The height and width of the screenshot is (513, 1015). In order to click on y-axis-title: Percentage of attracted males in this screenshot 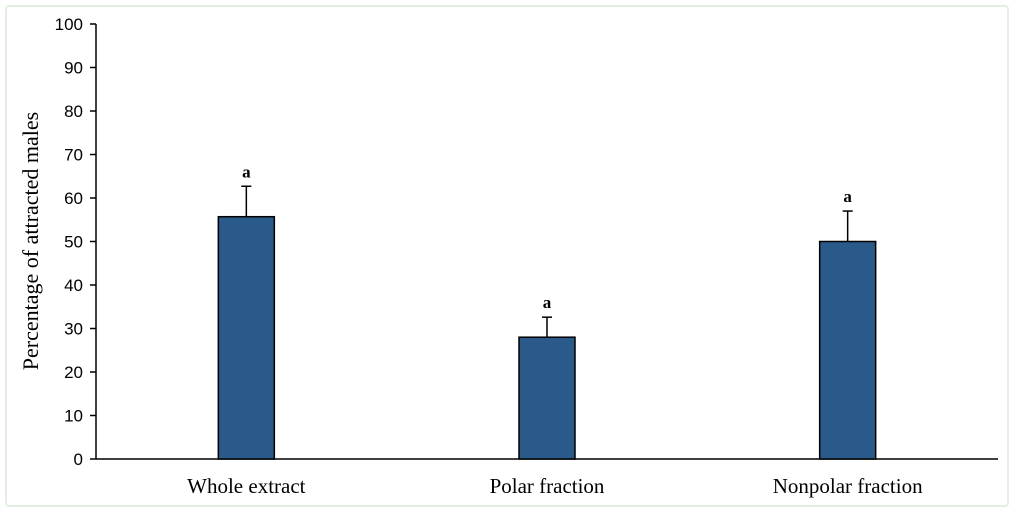, I will do `click(30, 241)`.